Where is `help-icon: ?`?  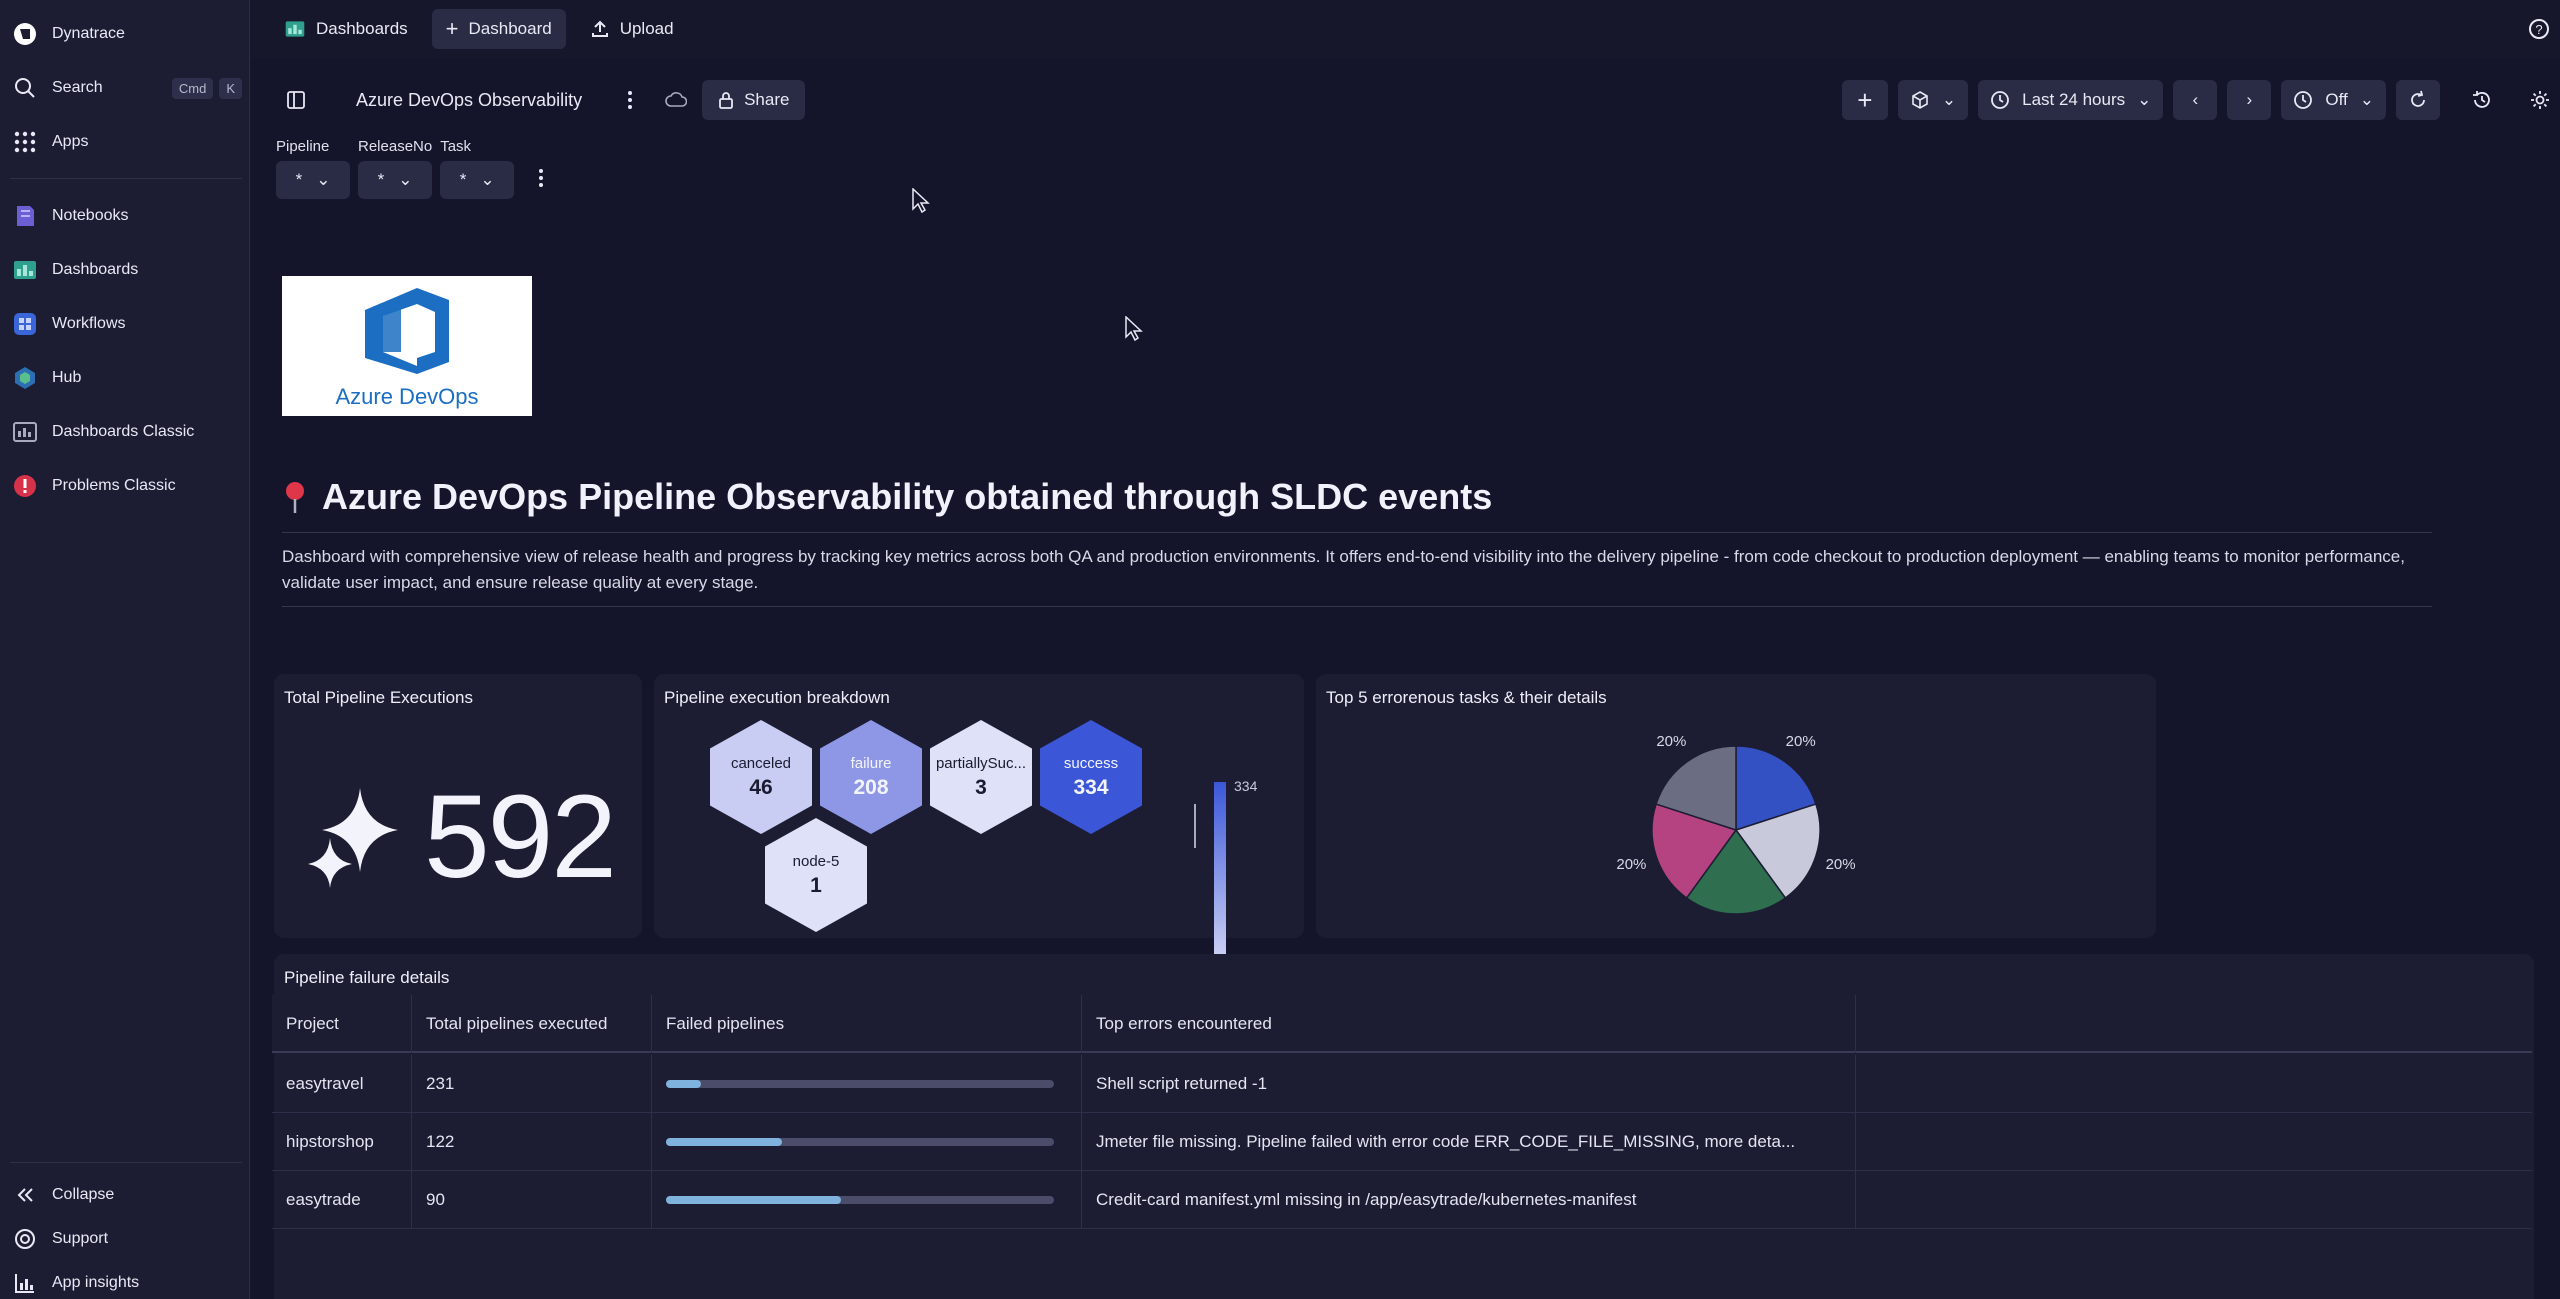
help-icon: ? is located at coordinates (2539, 31).